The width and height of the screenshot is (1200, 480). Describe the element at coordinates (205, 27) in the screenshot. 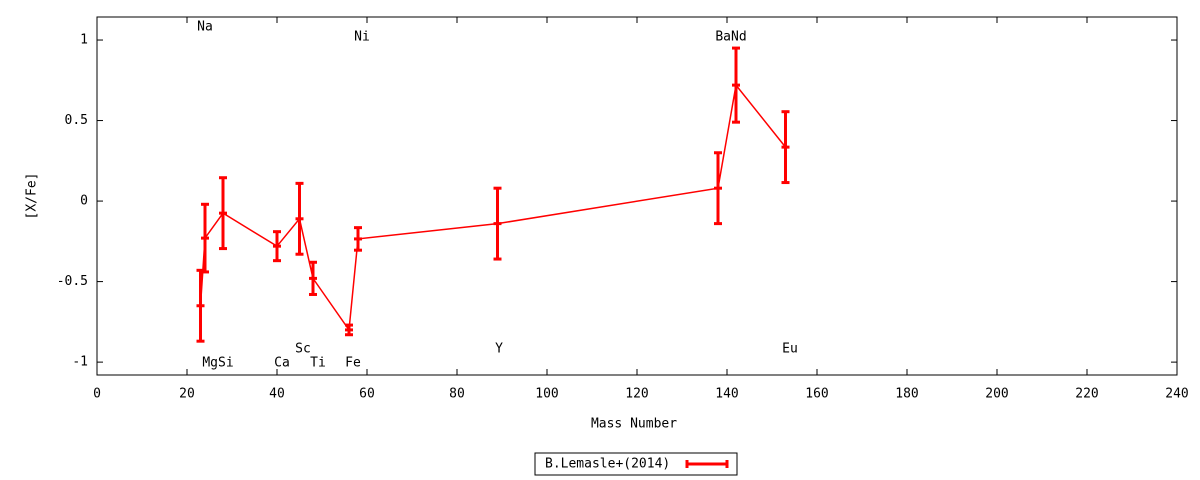

I see `element-label: Na` at that location.